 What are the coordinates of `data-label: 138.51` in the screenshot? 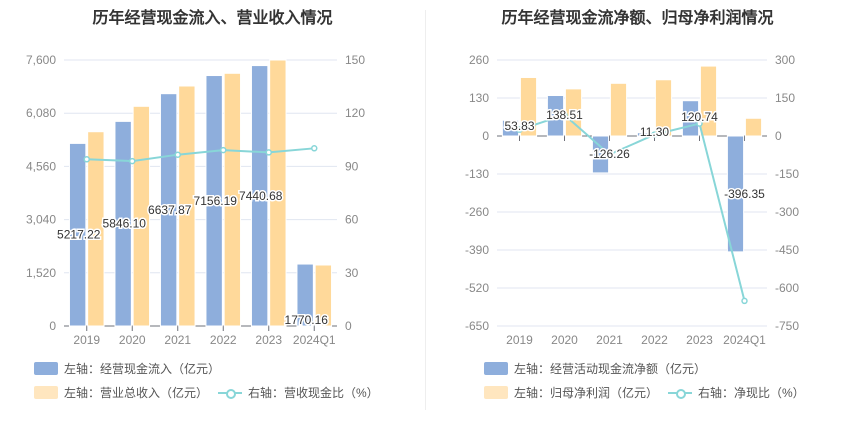 It's located at (564, 115).